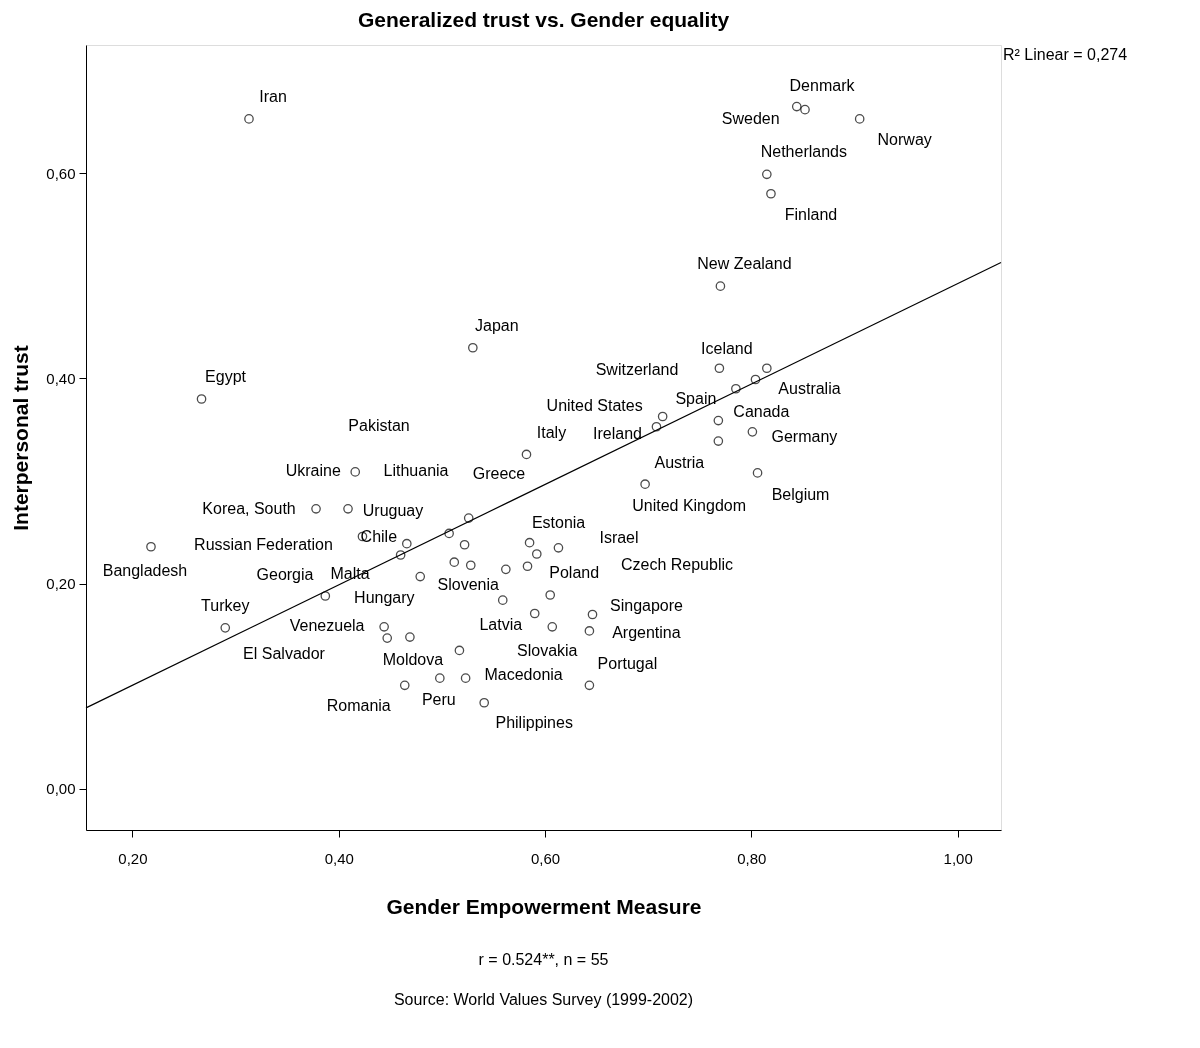 Image resolution: width=1200 pixels, height=1048 pixels. Describe the element at coordinates (904, 139) in the screenshot. I see `data-label: Norway` at that location.